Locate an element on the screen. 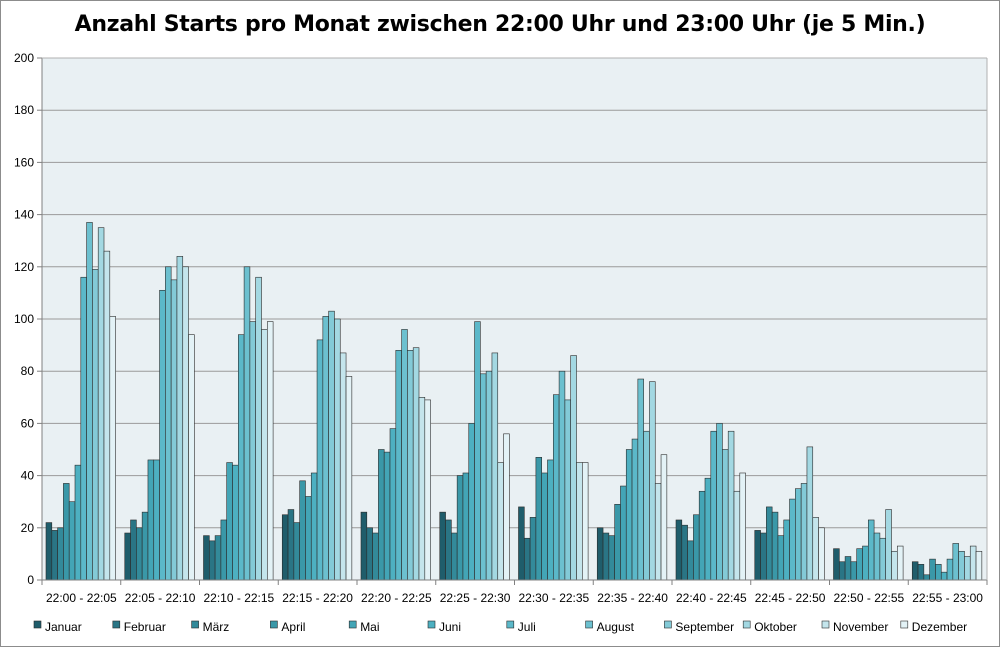 This screenshot has width=1000, height=647. y-axis-ticks: 0 20 40 60 80 100 120 140 160 180 200 is located at coordinates (28, 319).